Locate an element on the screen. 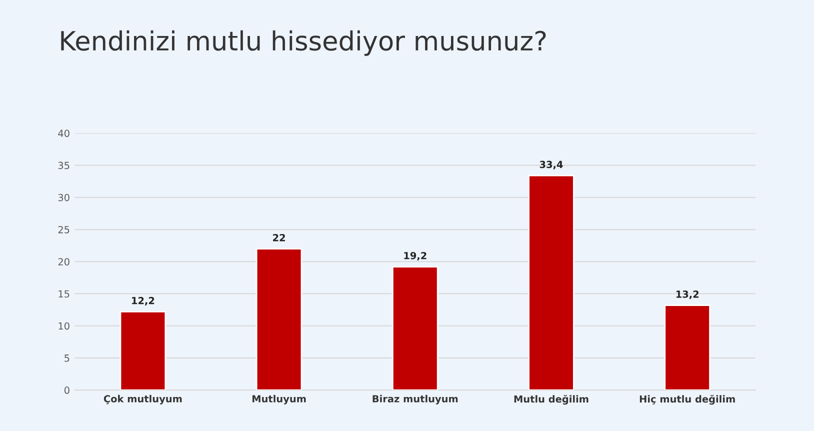 This screenshot has width=814, height=431. data-label: 22 is located at coordinates (279, 238).